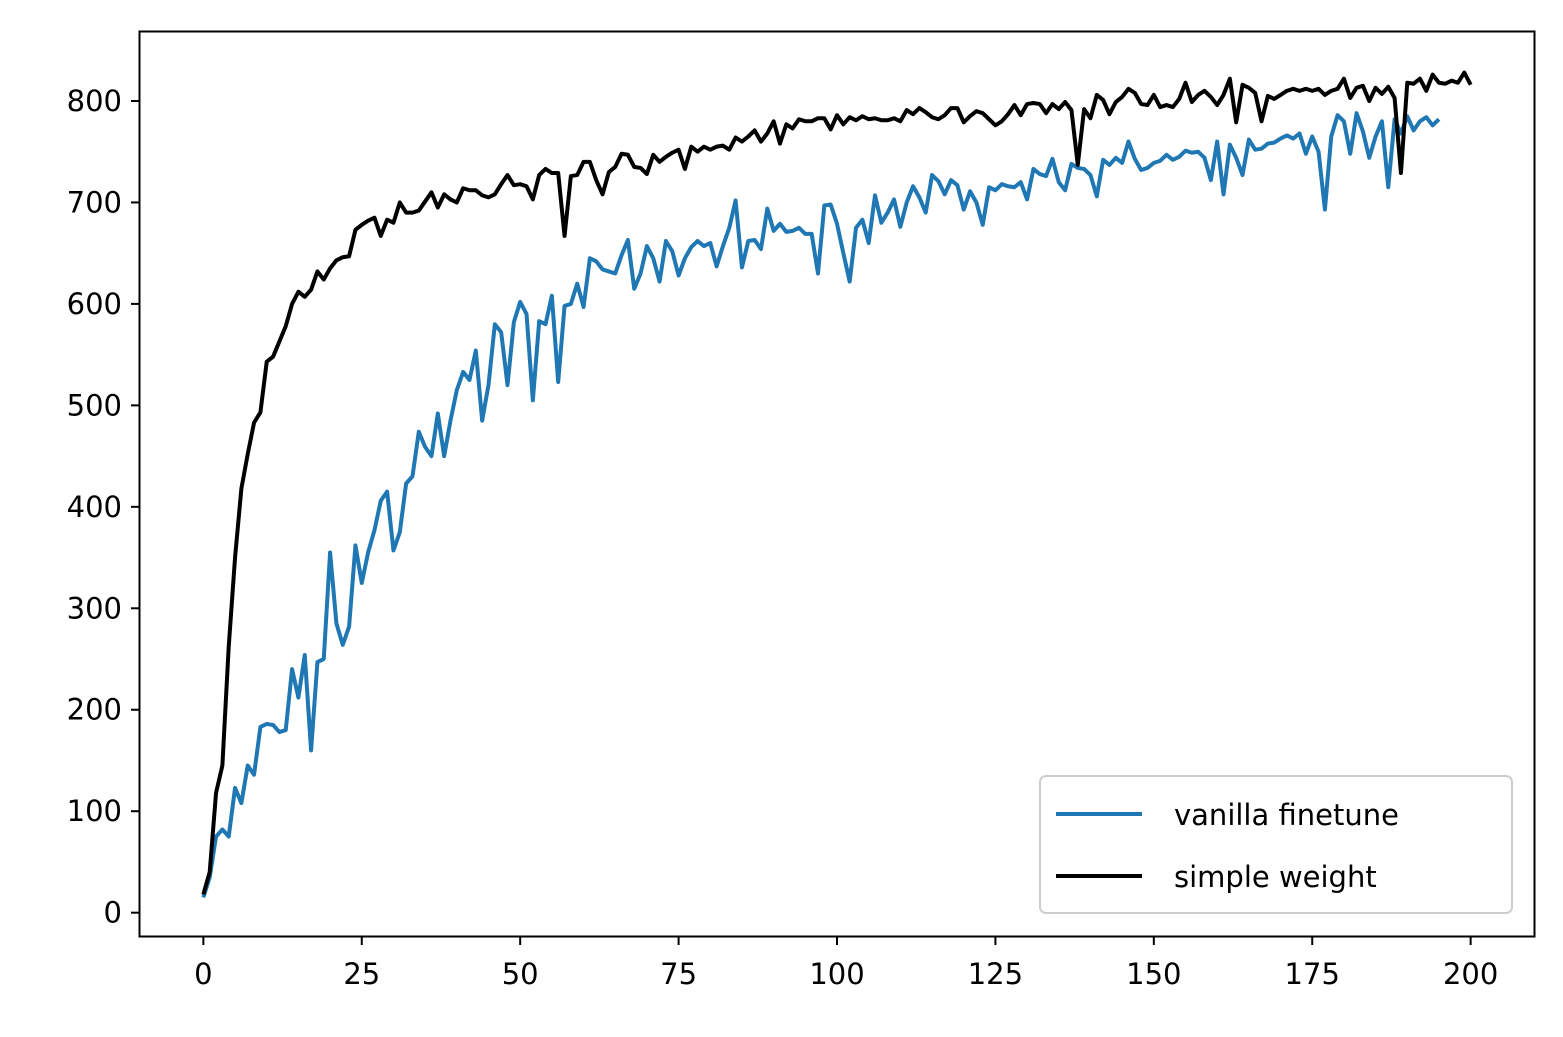  Describe the element at coordinates (94, 608) in the screenshot. I see `y-tick-label: 300` at that location.